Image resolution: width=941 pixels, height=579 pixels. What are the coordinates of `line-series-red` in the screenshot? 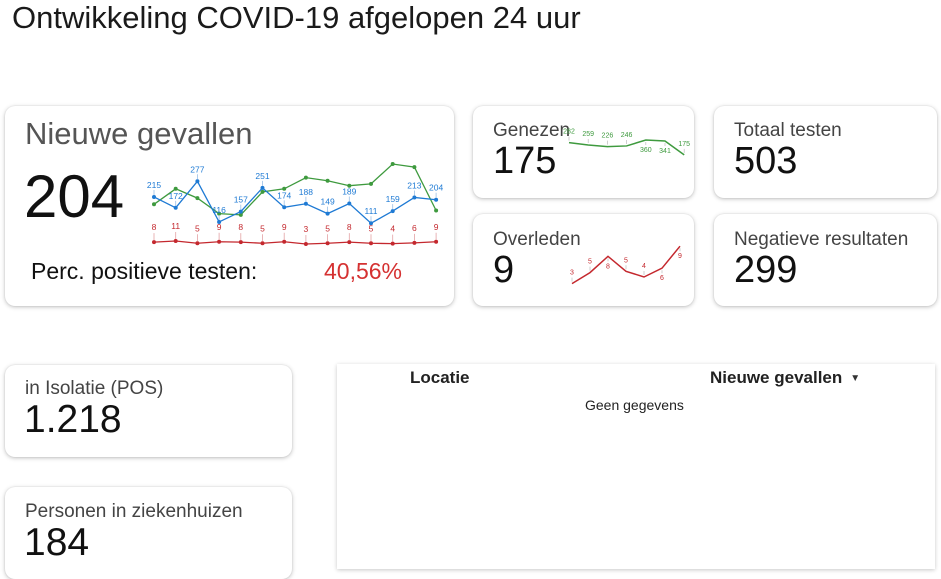 It's located at (295, 242).